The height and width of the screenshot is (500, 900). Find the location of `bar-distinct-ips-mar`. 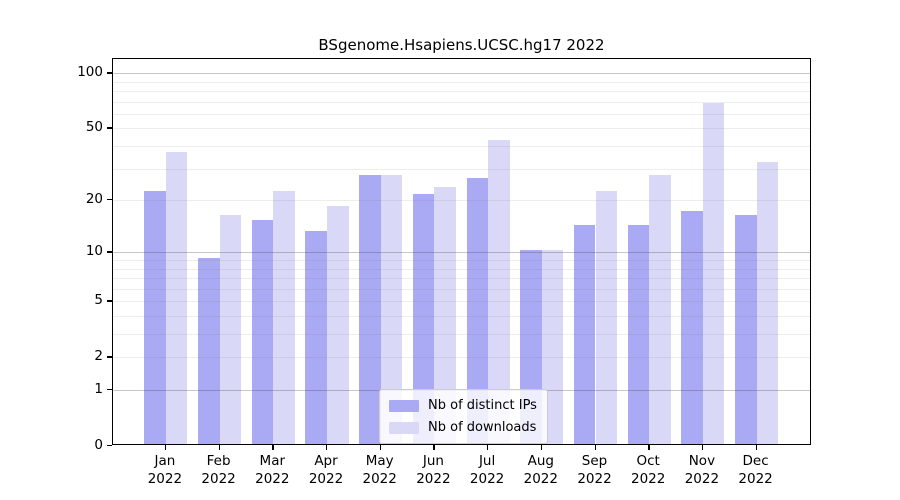

bar-distinct-ips-mar is located at coordinates (262, 332).